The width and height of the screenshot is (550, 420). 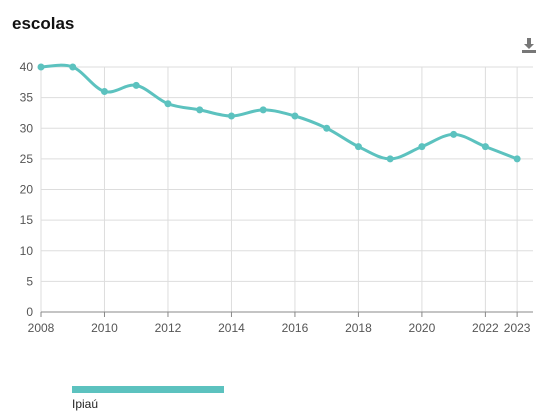 What do you see at coordinates (27, 67) in the screenshot?
I see `y-tick-label: 40` at bounding box center [27, 67].